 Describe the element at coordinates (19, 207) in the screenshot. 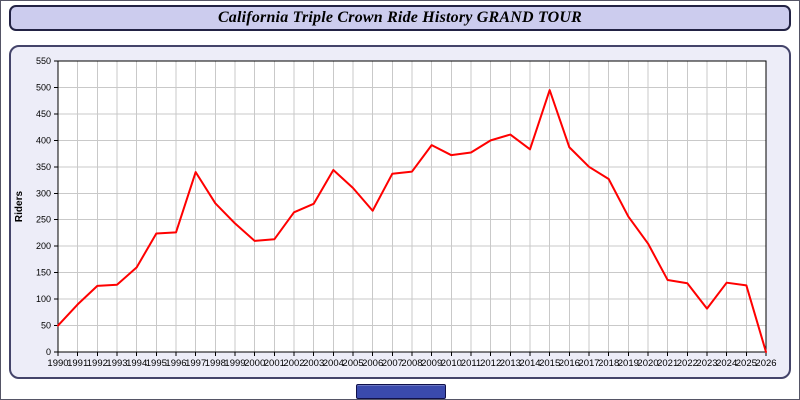

I see `svg-text: Riders` at that location.